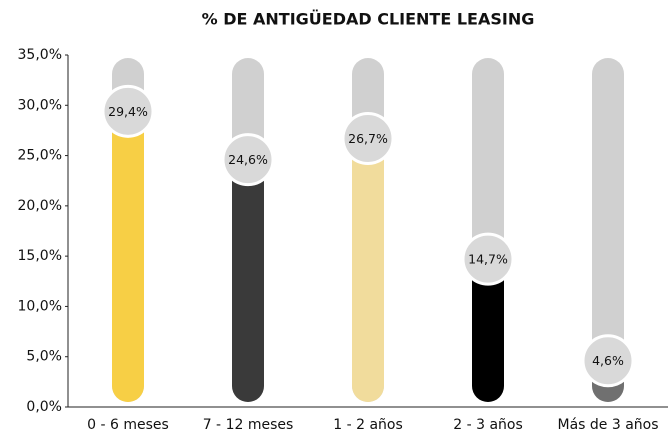  I want to click on y-tick-label: 35,0%, so click(40, 55).